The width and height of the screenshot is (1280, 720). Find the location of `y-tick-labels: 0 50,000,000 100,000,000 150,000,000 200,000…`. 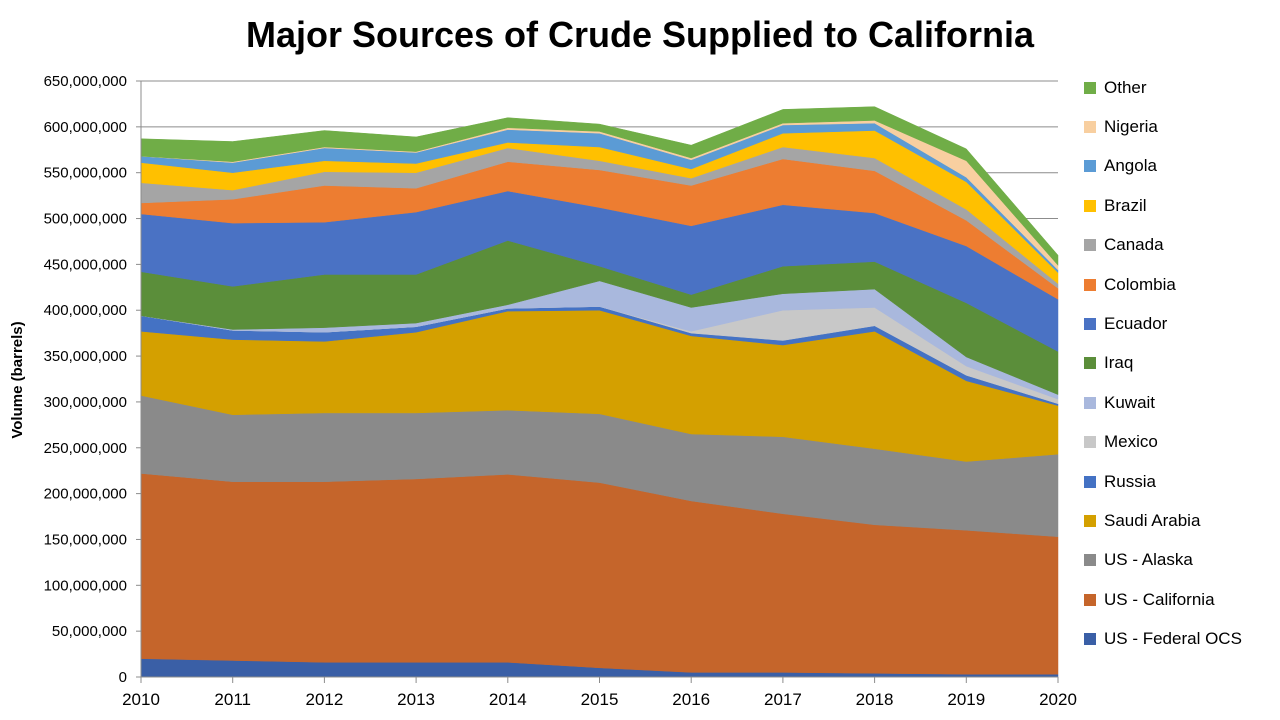

y-tick-labels: 0 50,000,000 100,000,000 150,000,000 200,000… is located at coordinates (85, 379).